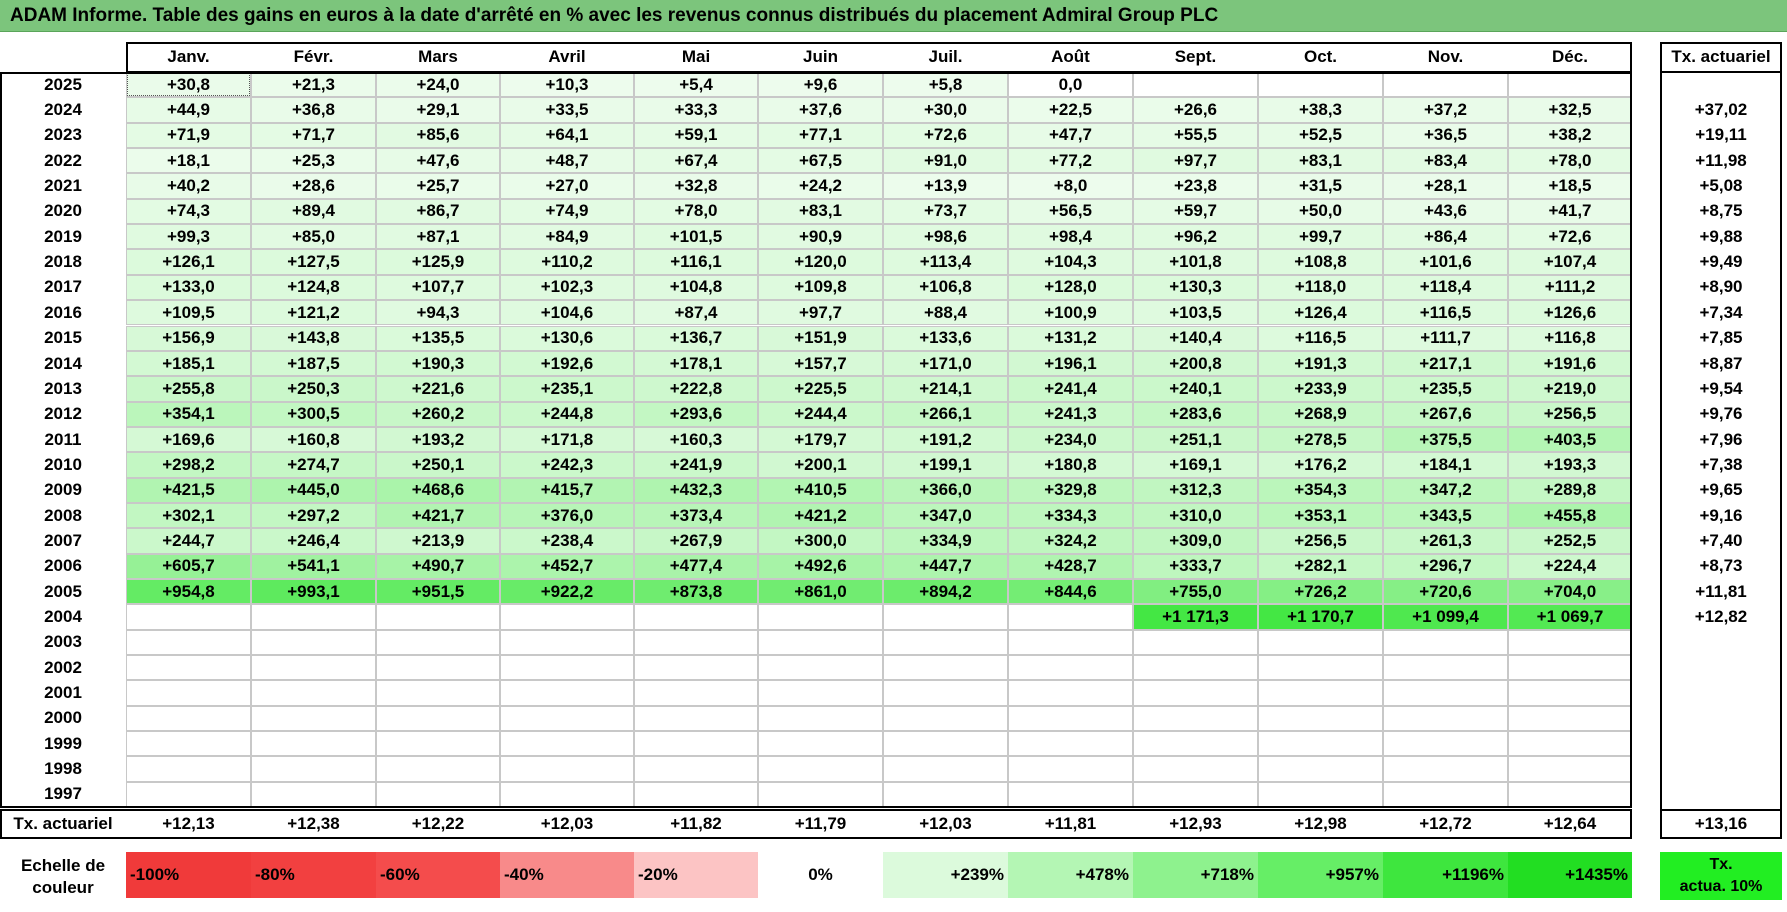 This screenshot has height=912, width=1787. I want to click on table-cell: +31,5, so click(1320, 186).